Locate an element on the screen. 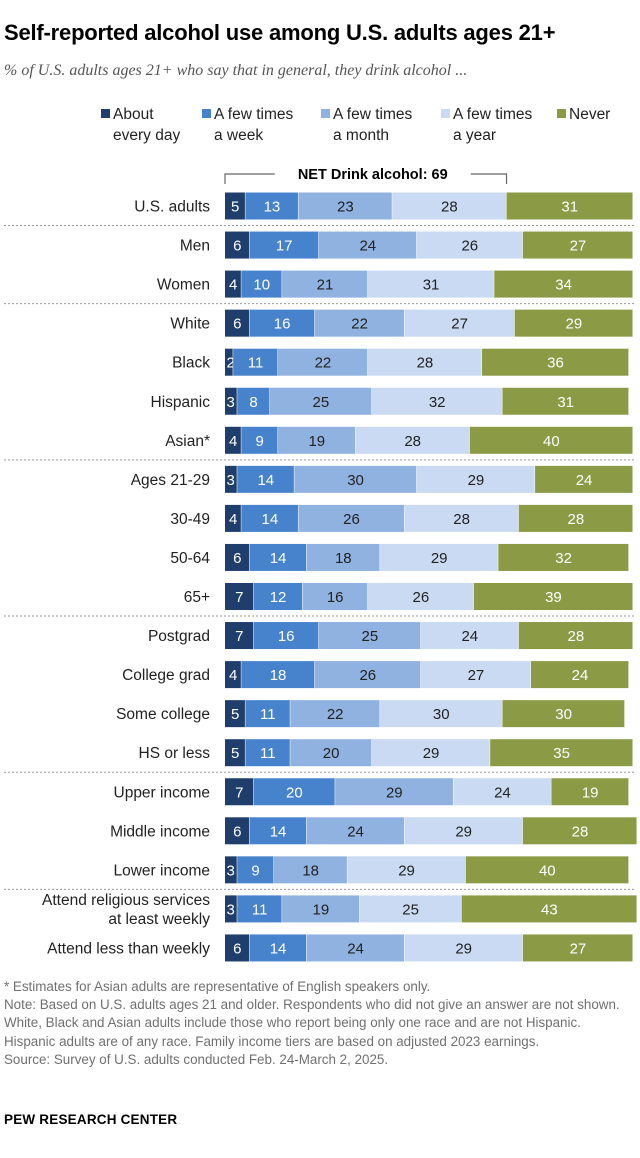  data-label: 17 is located at coordinates (284, 246).